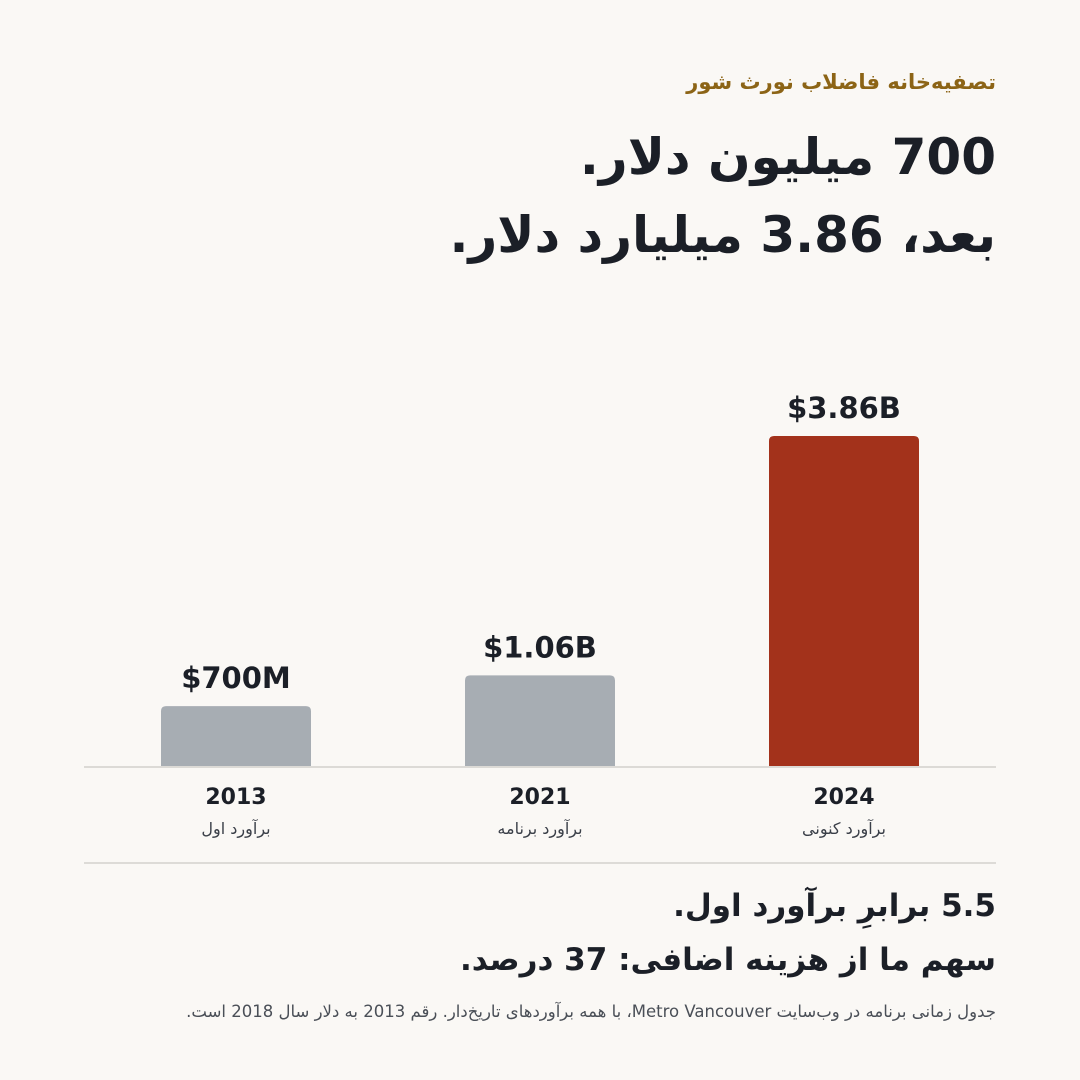 The width and height of the screenshot is (1080, 1080). Describe the element at coordinates (539, 829) in the screenshot. I see `tick-sublabel-2021: برآورد برنامه` at that location.